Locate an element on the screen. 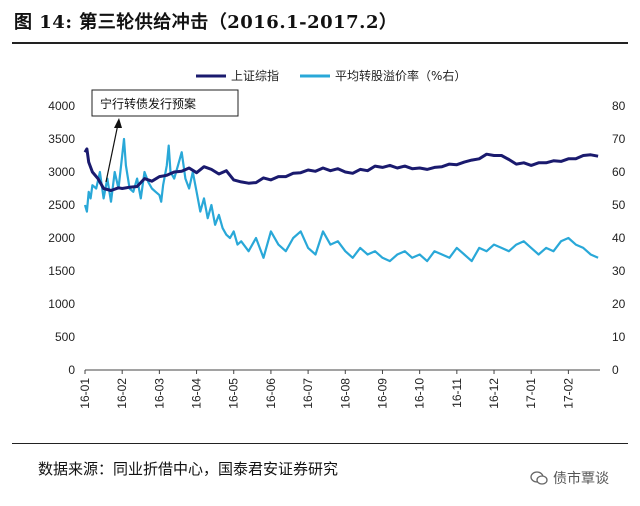 This screenshot has width=640, height=506. legend-label-premium: 平均转股溢价率（%右） is located at coordinates (400, 75).